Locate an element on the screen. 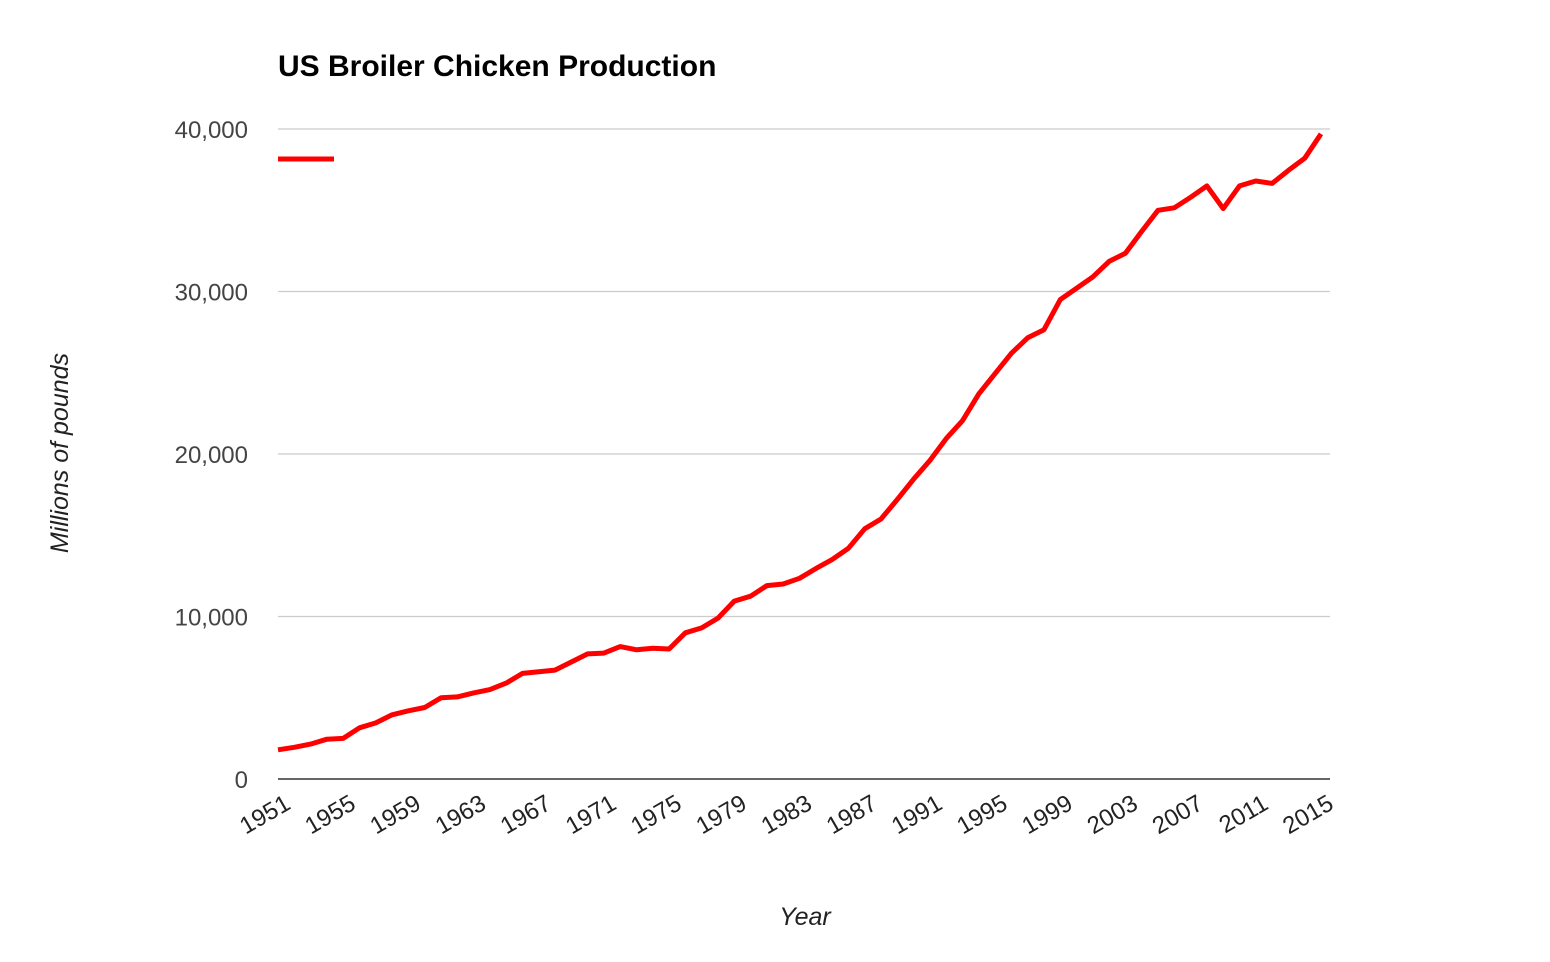 This screenshot has width=1550, height=962. x-tick-label: 1995 is located at coordinates (982, 815).